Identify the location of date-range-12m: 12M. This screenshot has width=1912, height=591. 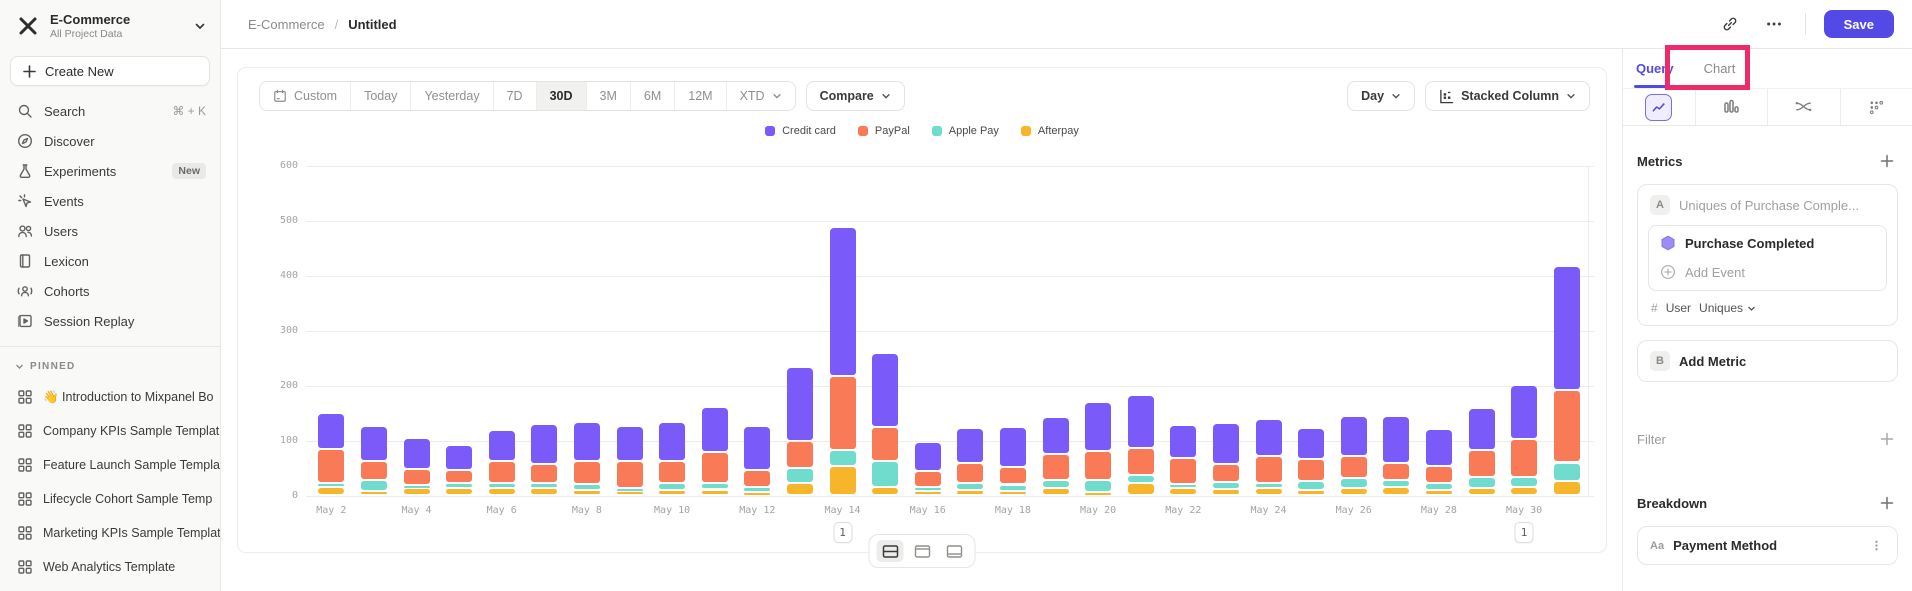
(701, 96).